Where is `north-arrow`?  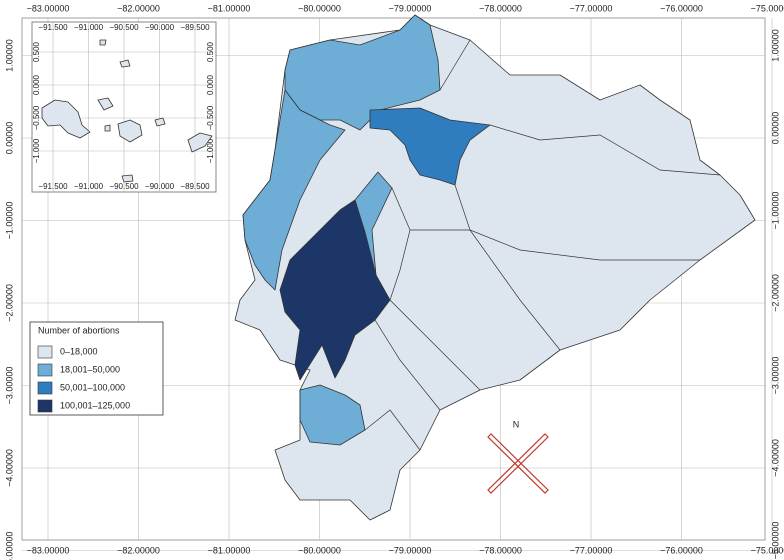 north-arrow is located at coordinates (518, 463).